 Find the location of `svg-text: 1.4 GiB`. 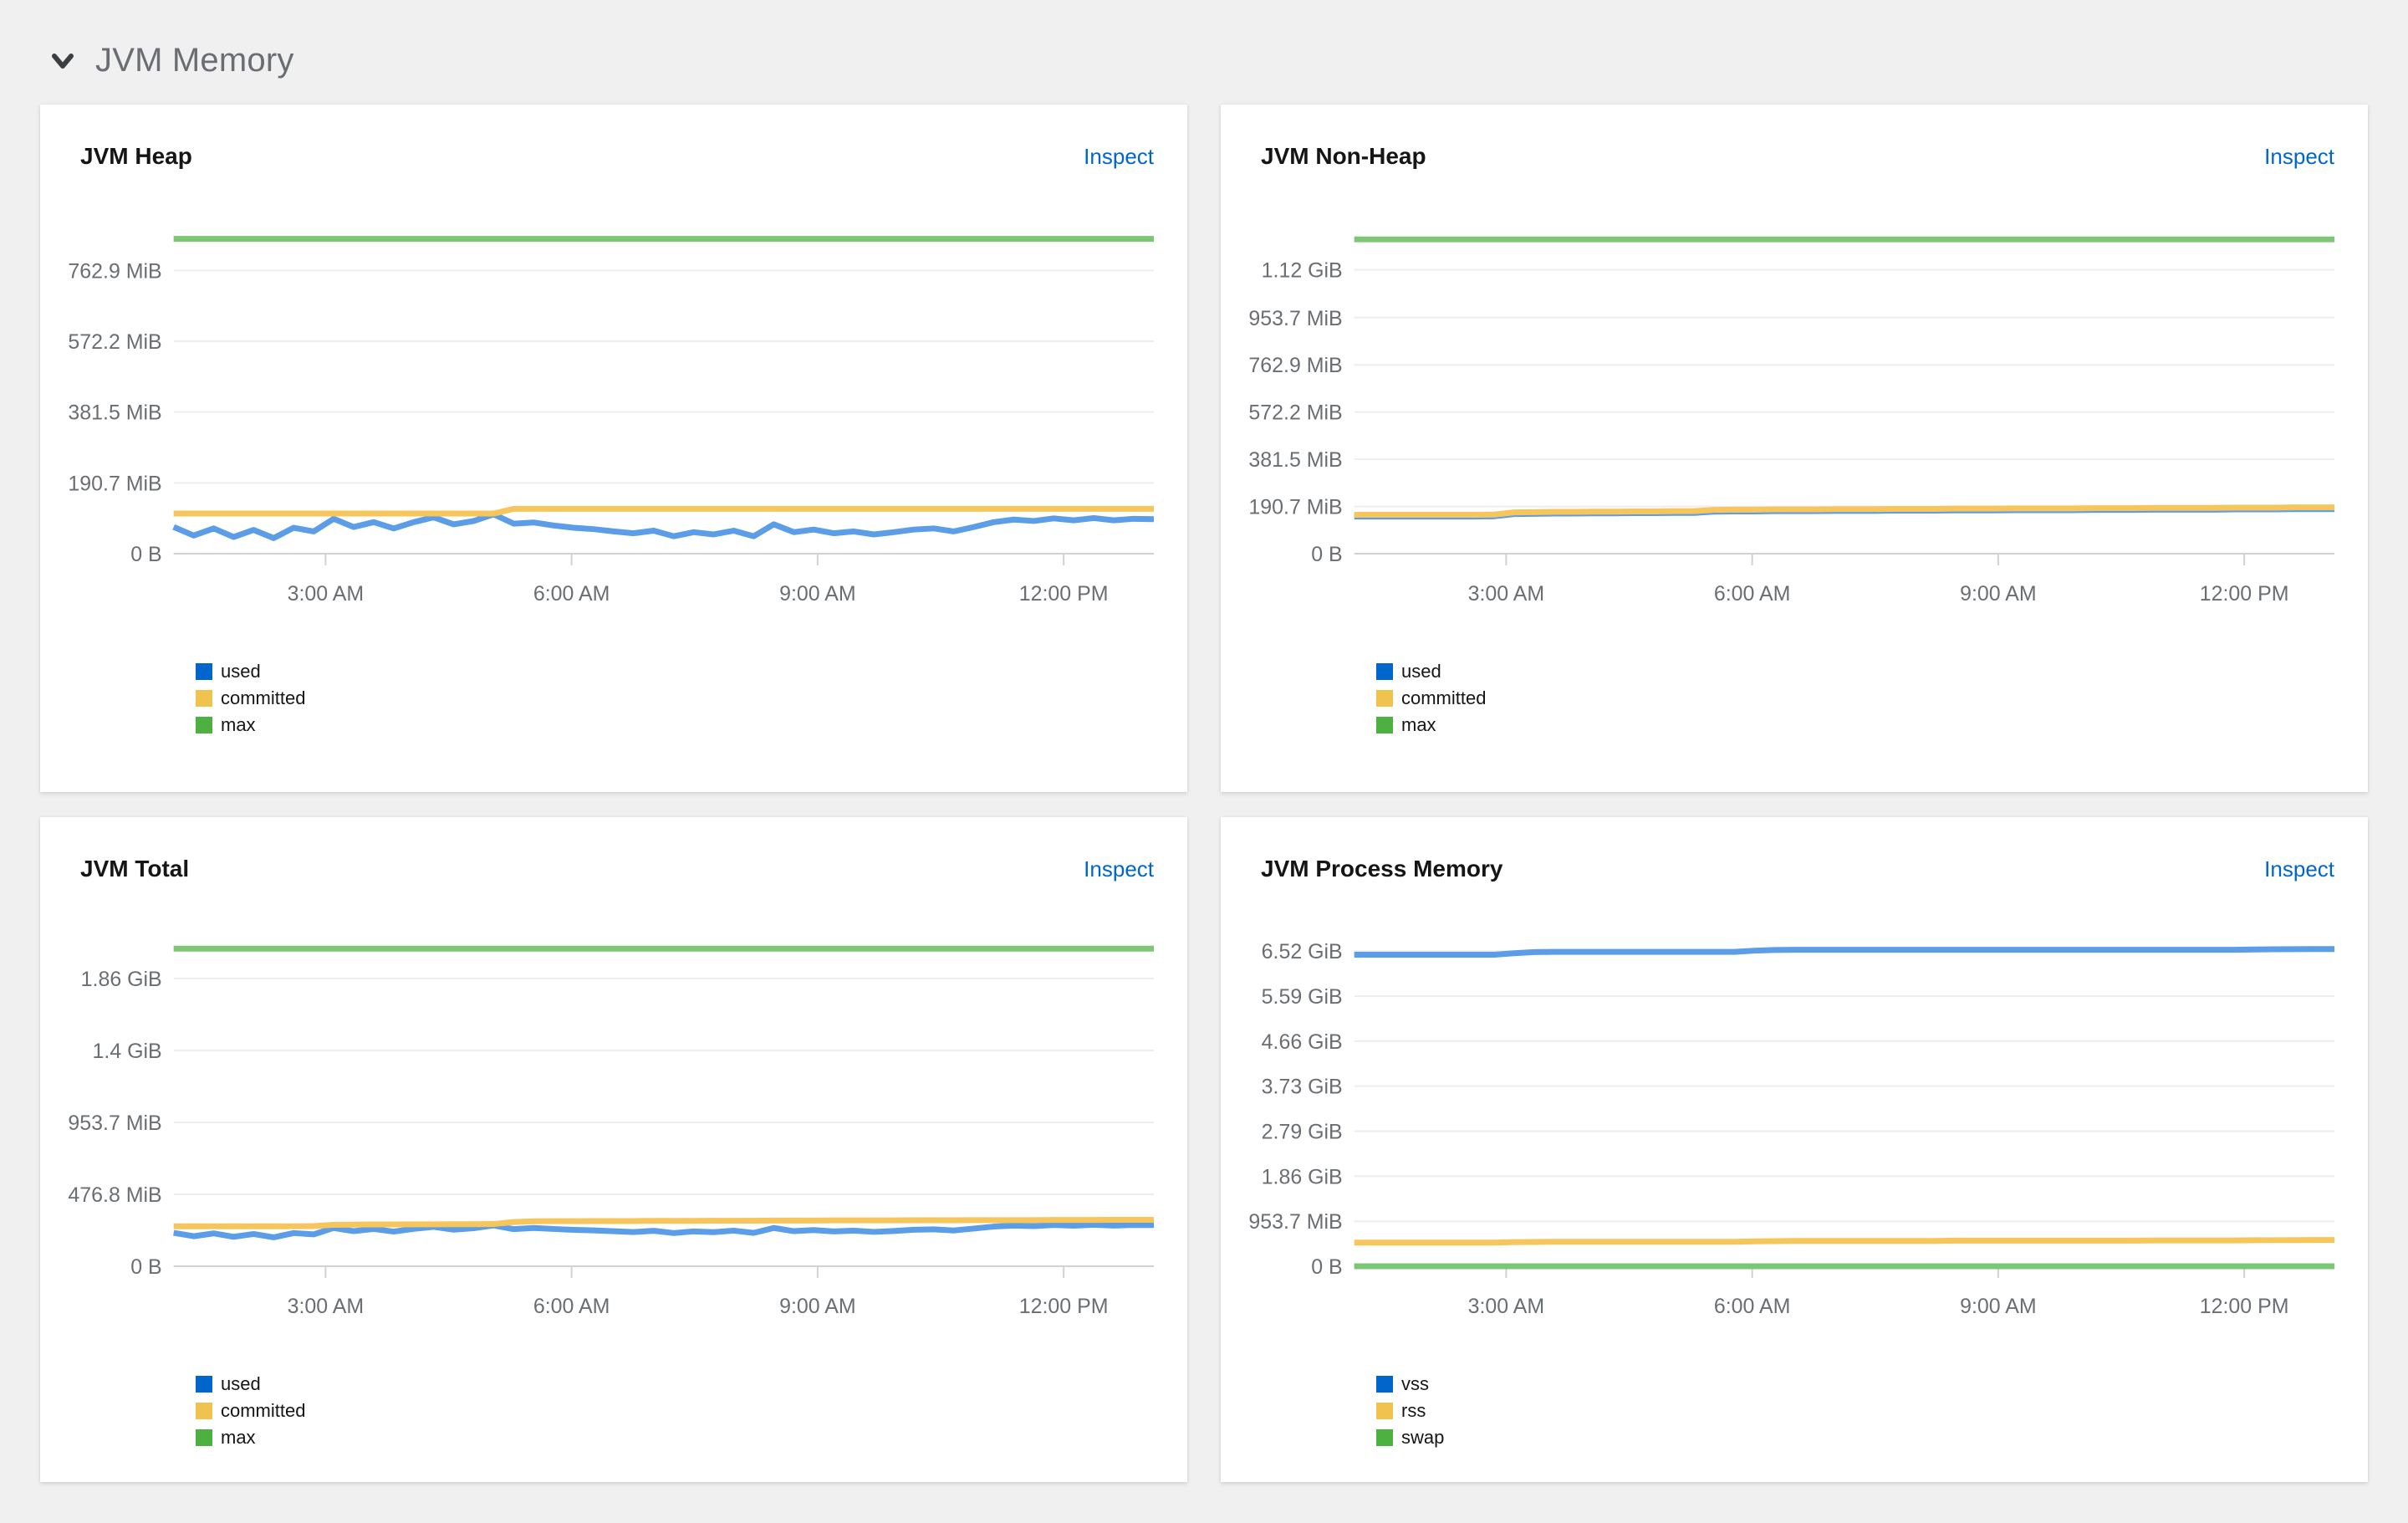

svg-text: 1.4 GiB is located at coordinates (127, 1051).